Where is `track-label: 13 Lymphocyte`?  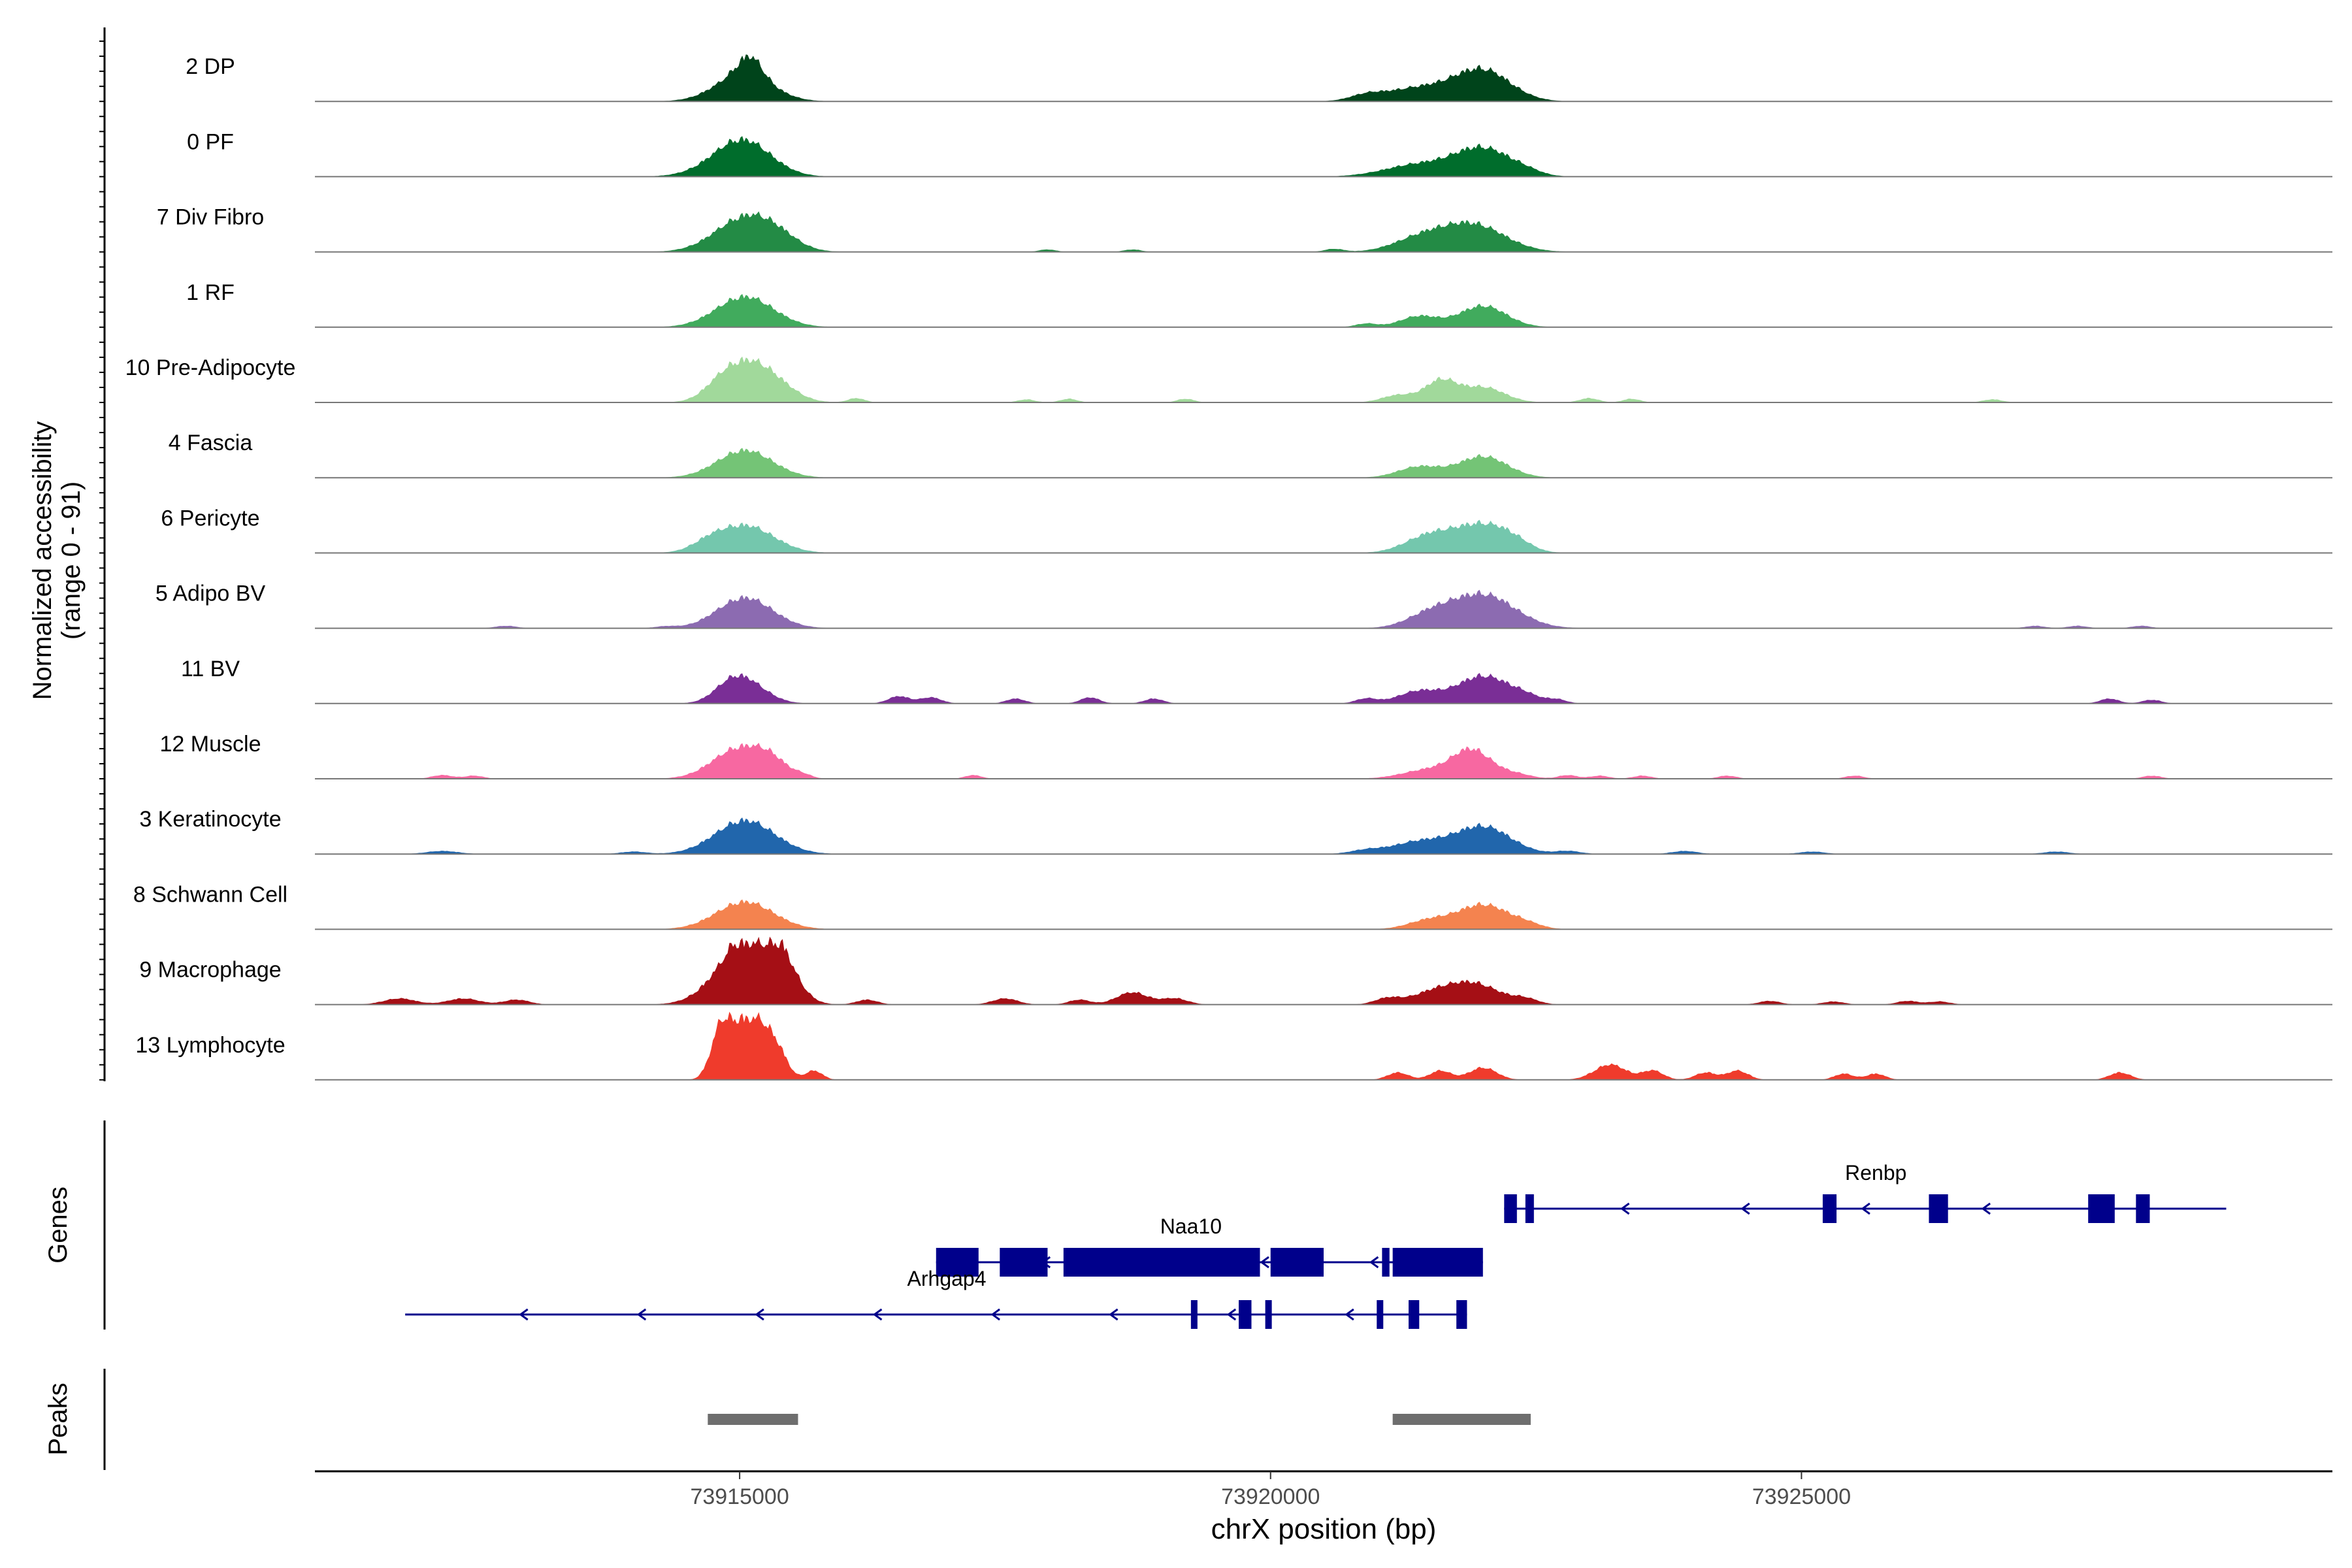 track-label: 13 Lymphocyte is located at coordinates (210, 1045).